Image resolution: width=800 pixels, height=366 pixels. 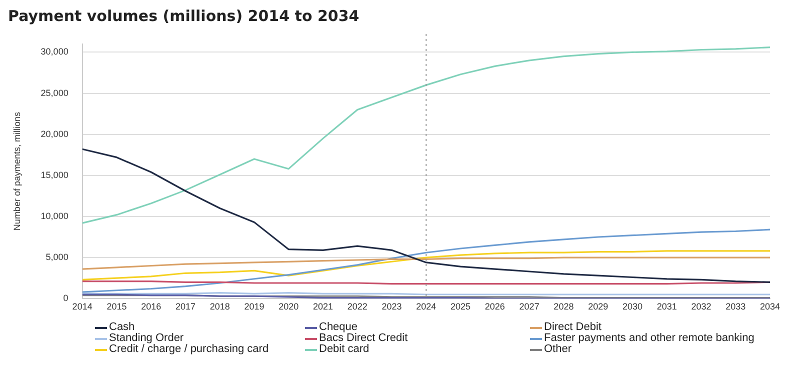 I want to click on x-tick-label: 2027, so click(x=529, y=306).